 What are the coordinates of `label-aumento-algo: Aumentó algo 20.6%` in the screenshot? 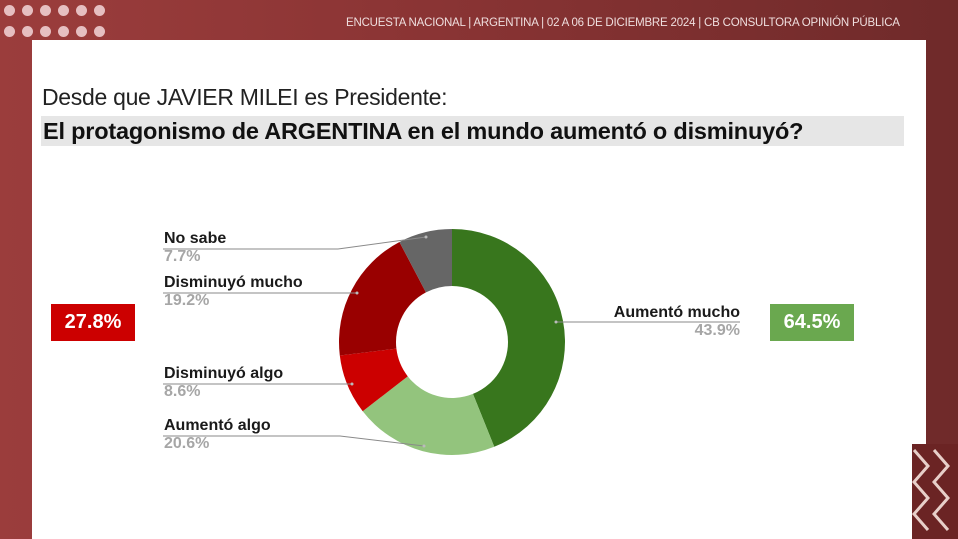 It's located at (217, 435).